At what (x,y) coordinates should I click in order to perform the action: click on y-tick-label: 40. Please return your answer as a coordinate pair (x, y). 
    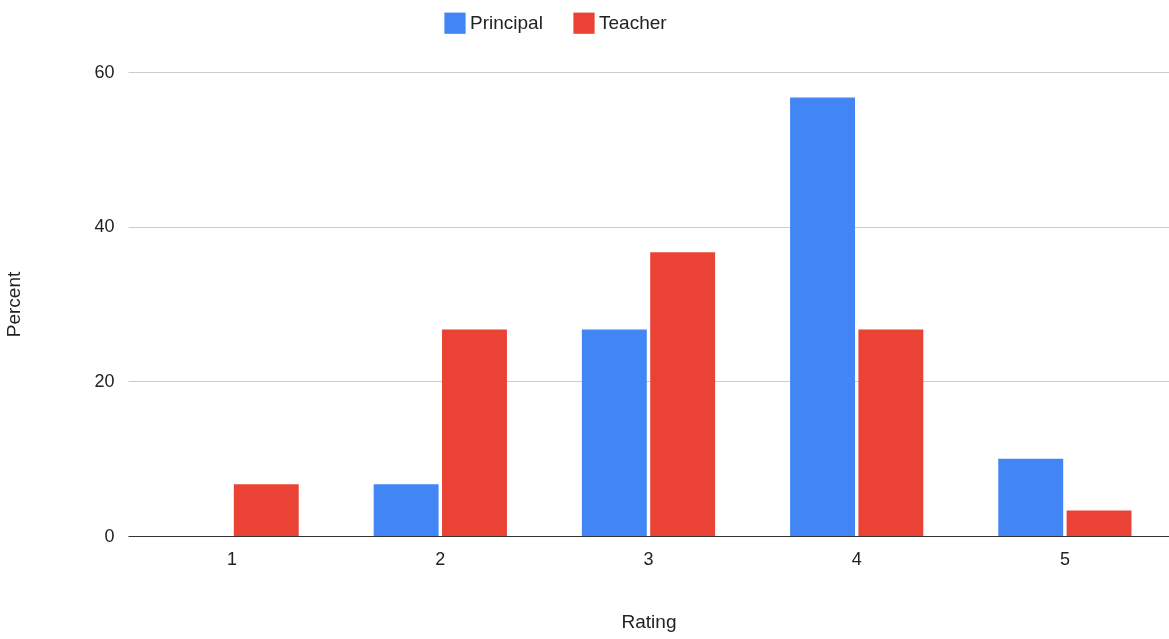
    Looking at the image, I should click on (104, 226).